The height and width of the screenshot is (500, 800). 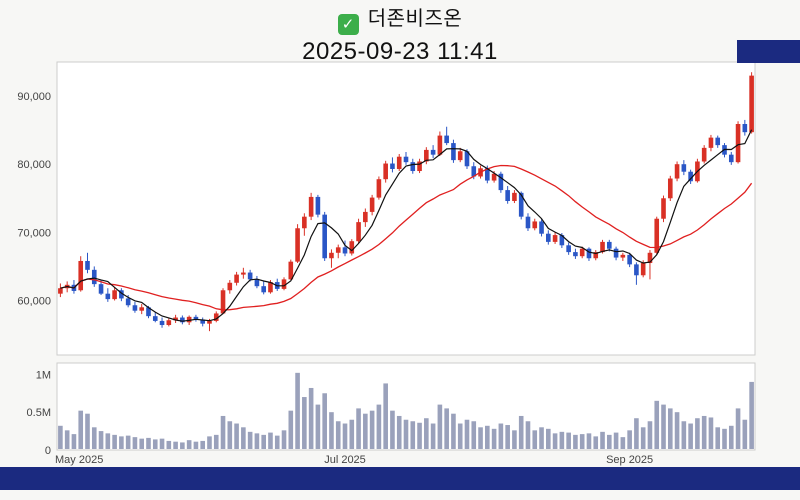 I want to click on x-axis-label: Sep 2025, so click(x=629, y=460).